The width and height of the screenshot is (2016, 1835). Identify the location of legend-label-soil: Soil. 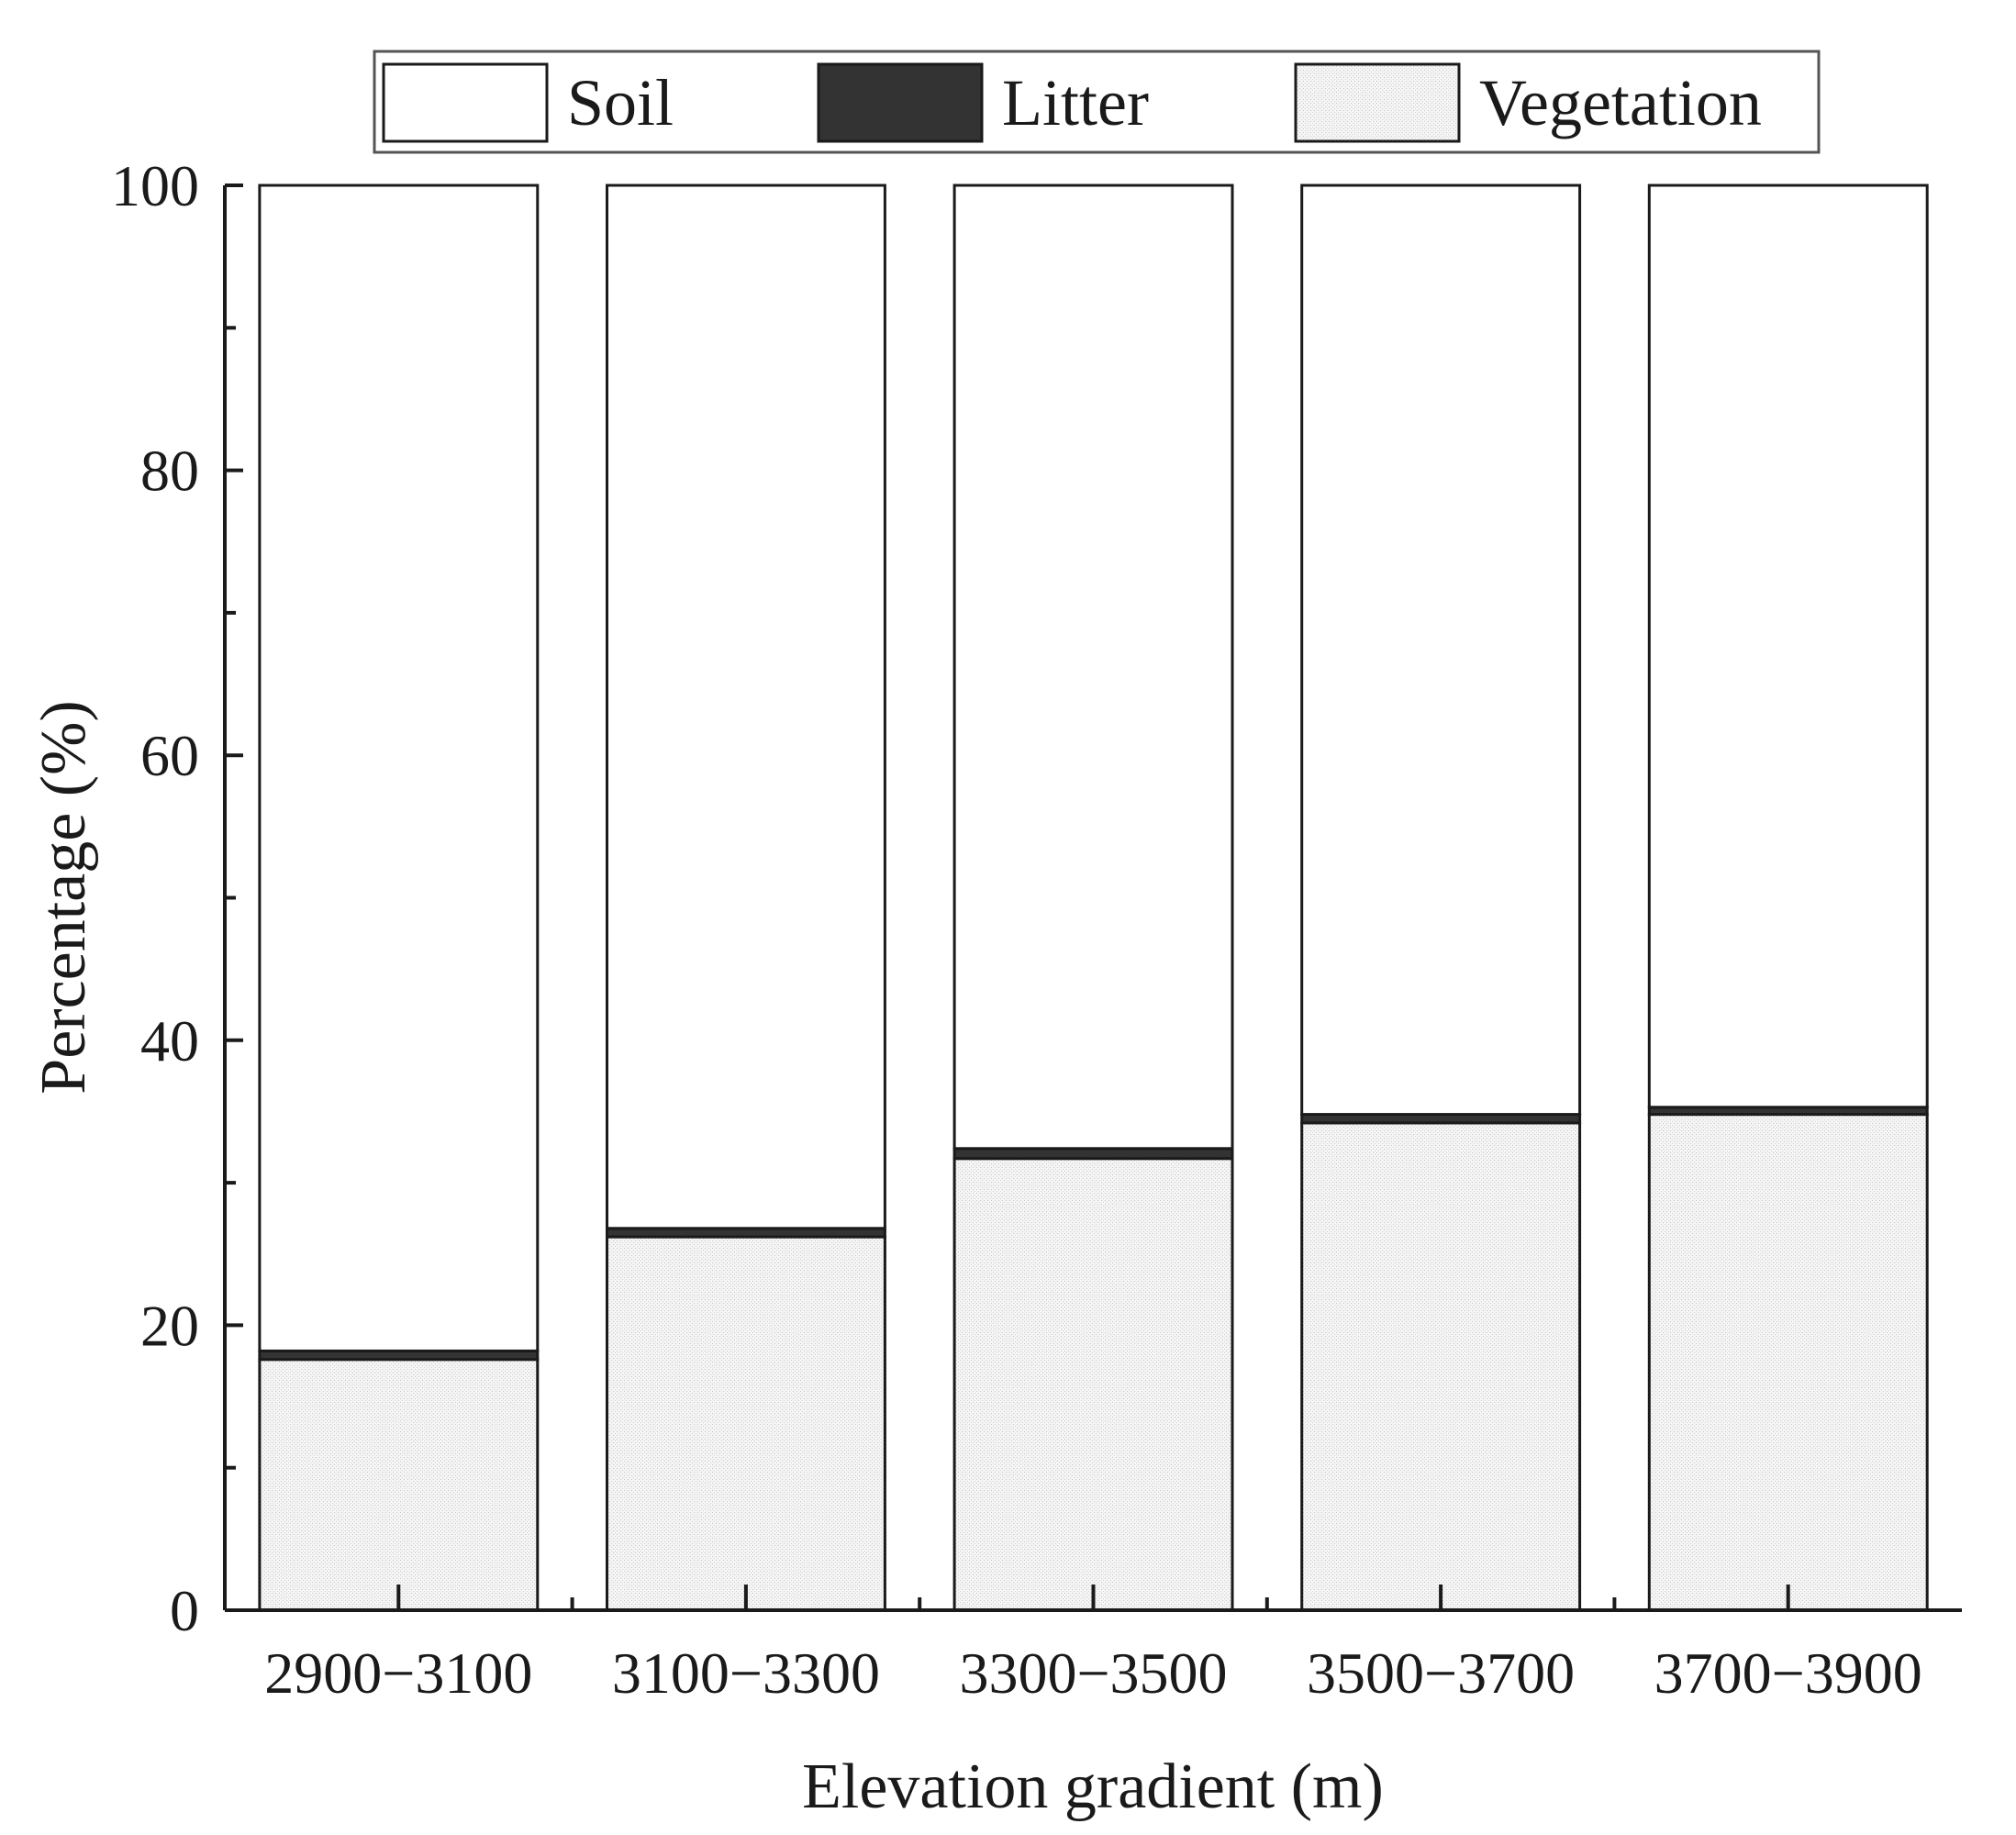
(620, 102).